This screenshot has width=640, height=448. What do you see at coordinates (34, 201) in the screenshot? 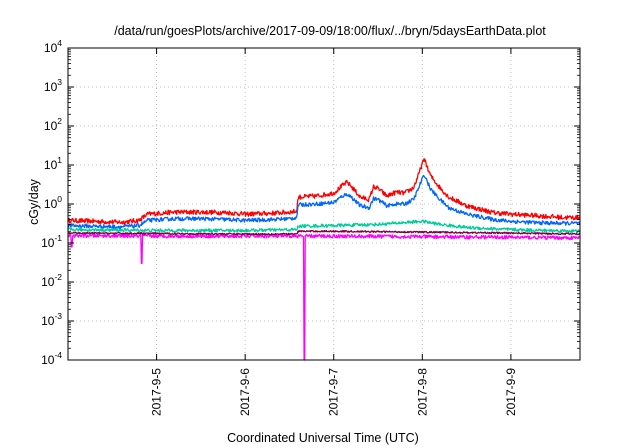
I see `y-axis-label: cGy/day` at bounding box center [34, 201].